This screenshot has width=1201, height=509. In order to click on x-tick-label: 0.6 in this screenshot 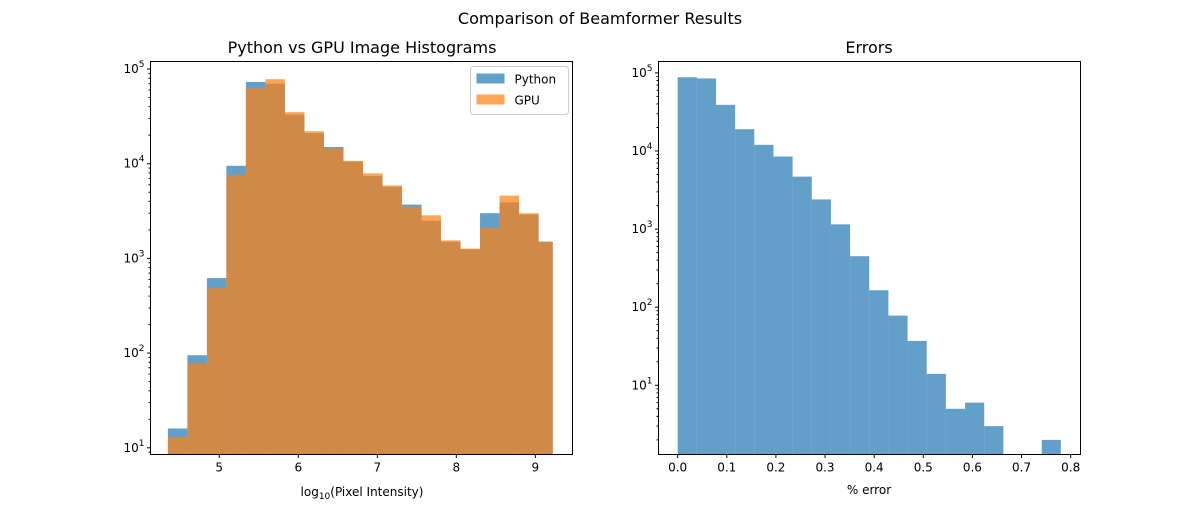, I will do `click(972, 468)`.